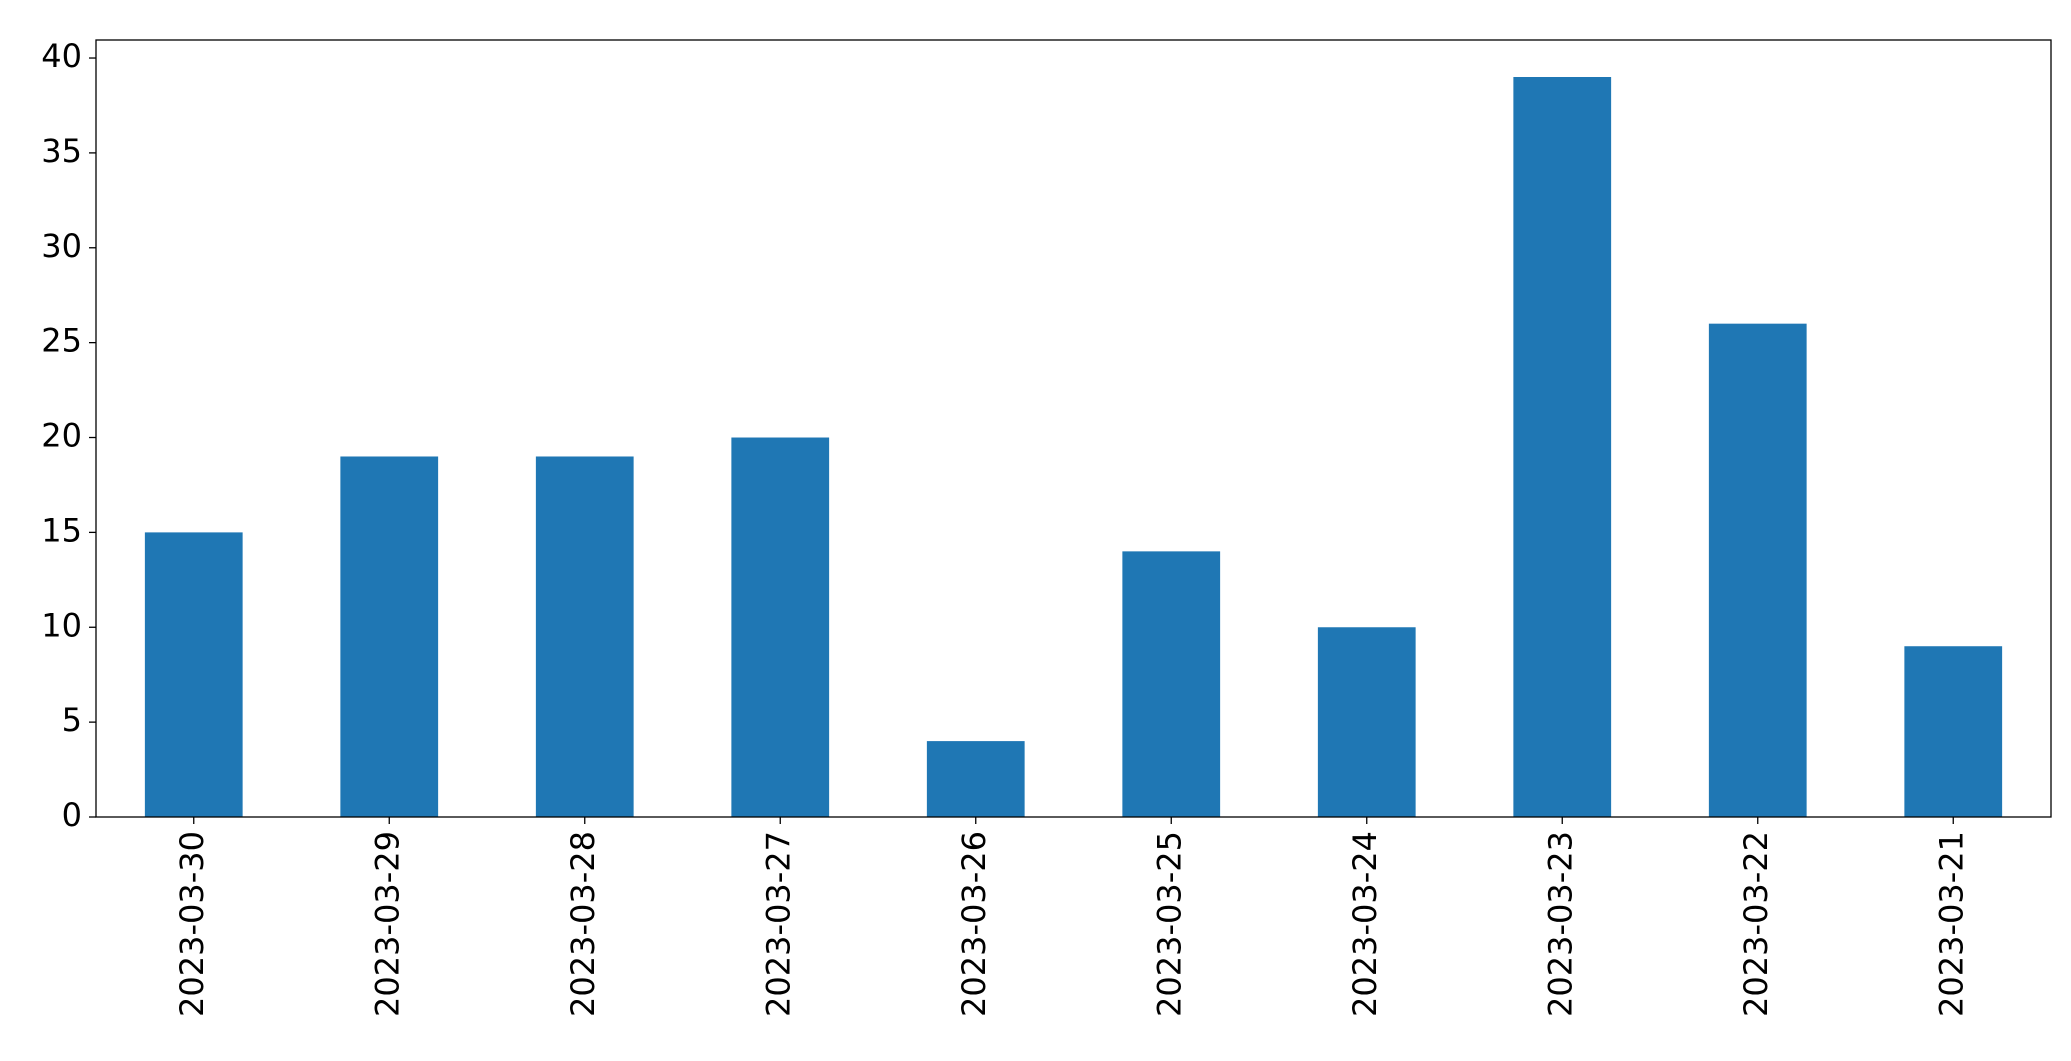 Image resolution: width=2071 pixels, height=1061 pixels. What do you see at coordinates (72, 720) in the screenshot?
I see `y-tick-label: 5` at bounding box center [72, 720].